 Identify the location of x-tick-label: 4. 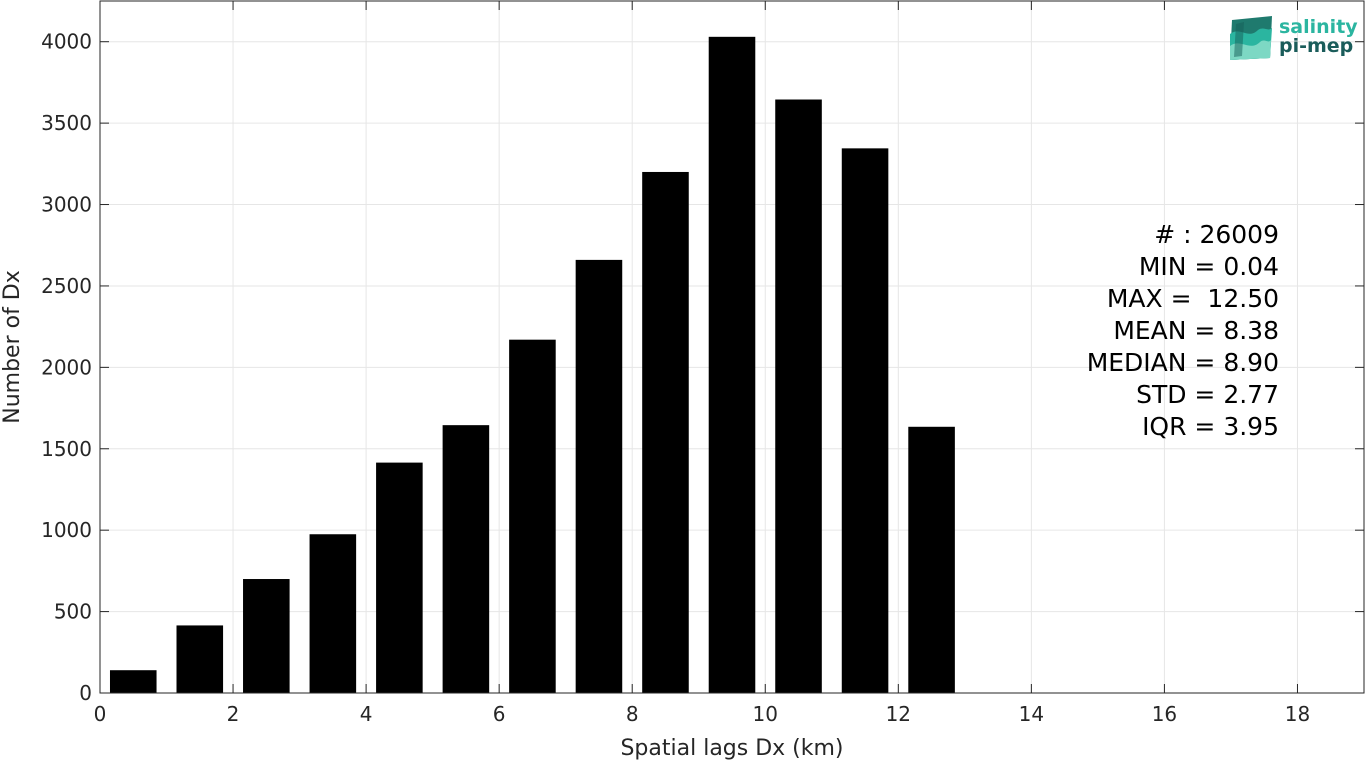
(366, 714).